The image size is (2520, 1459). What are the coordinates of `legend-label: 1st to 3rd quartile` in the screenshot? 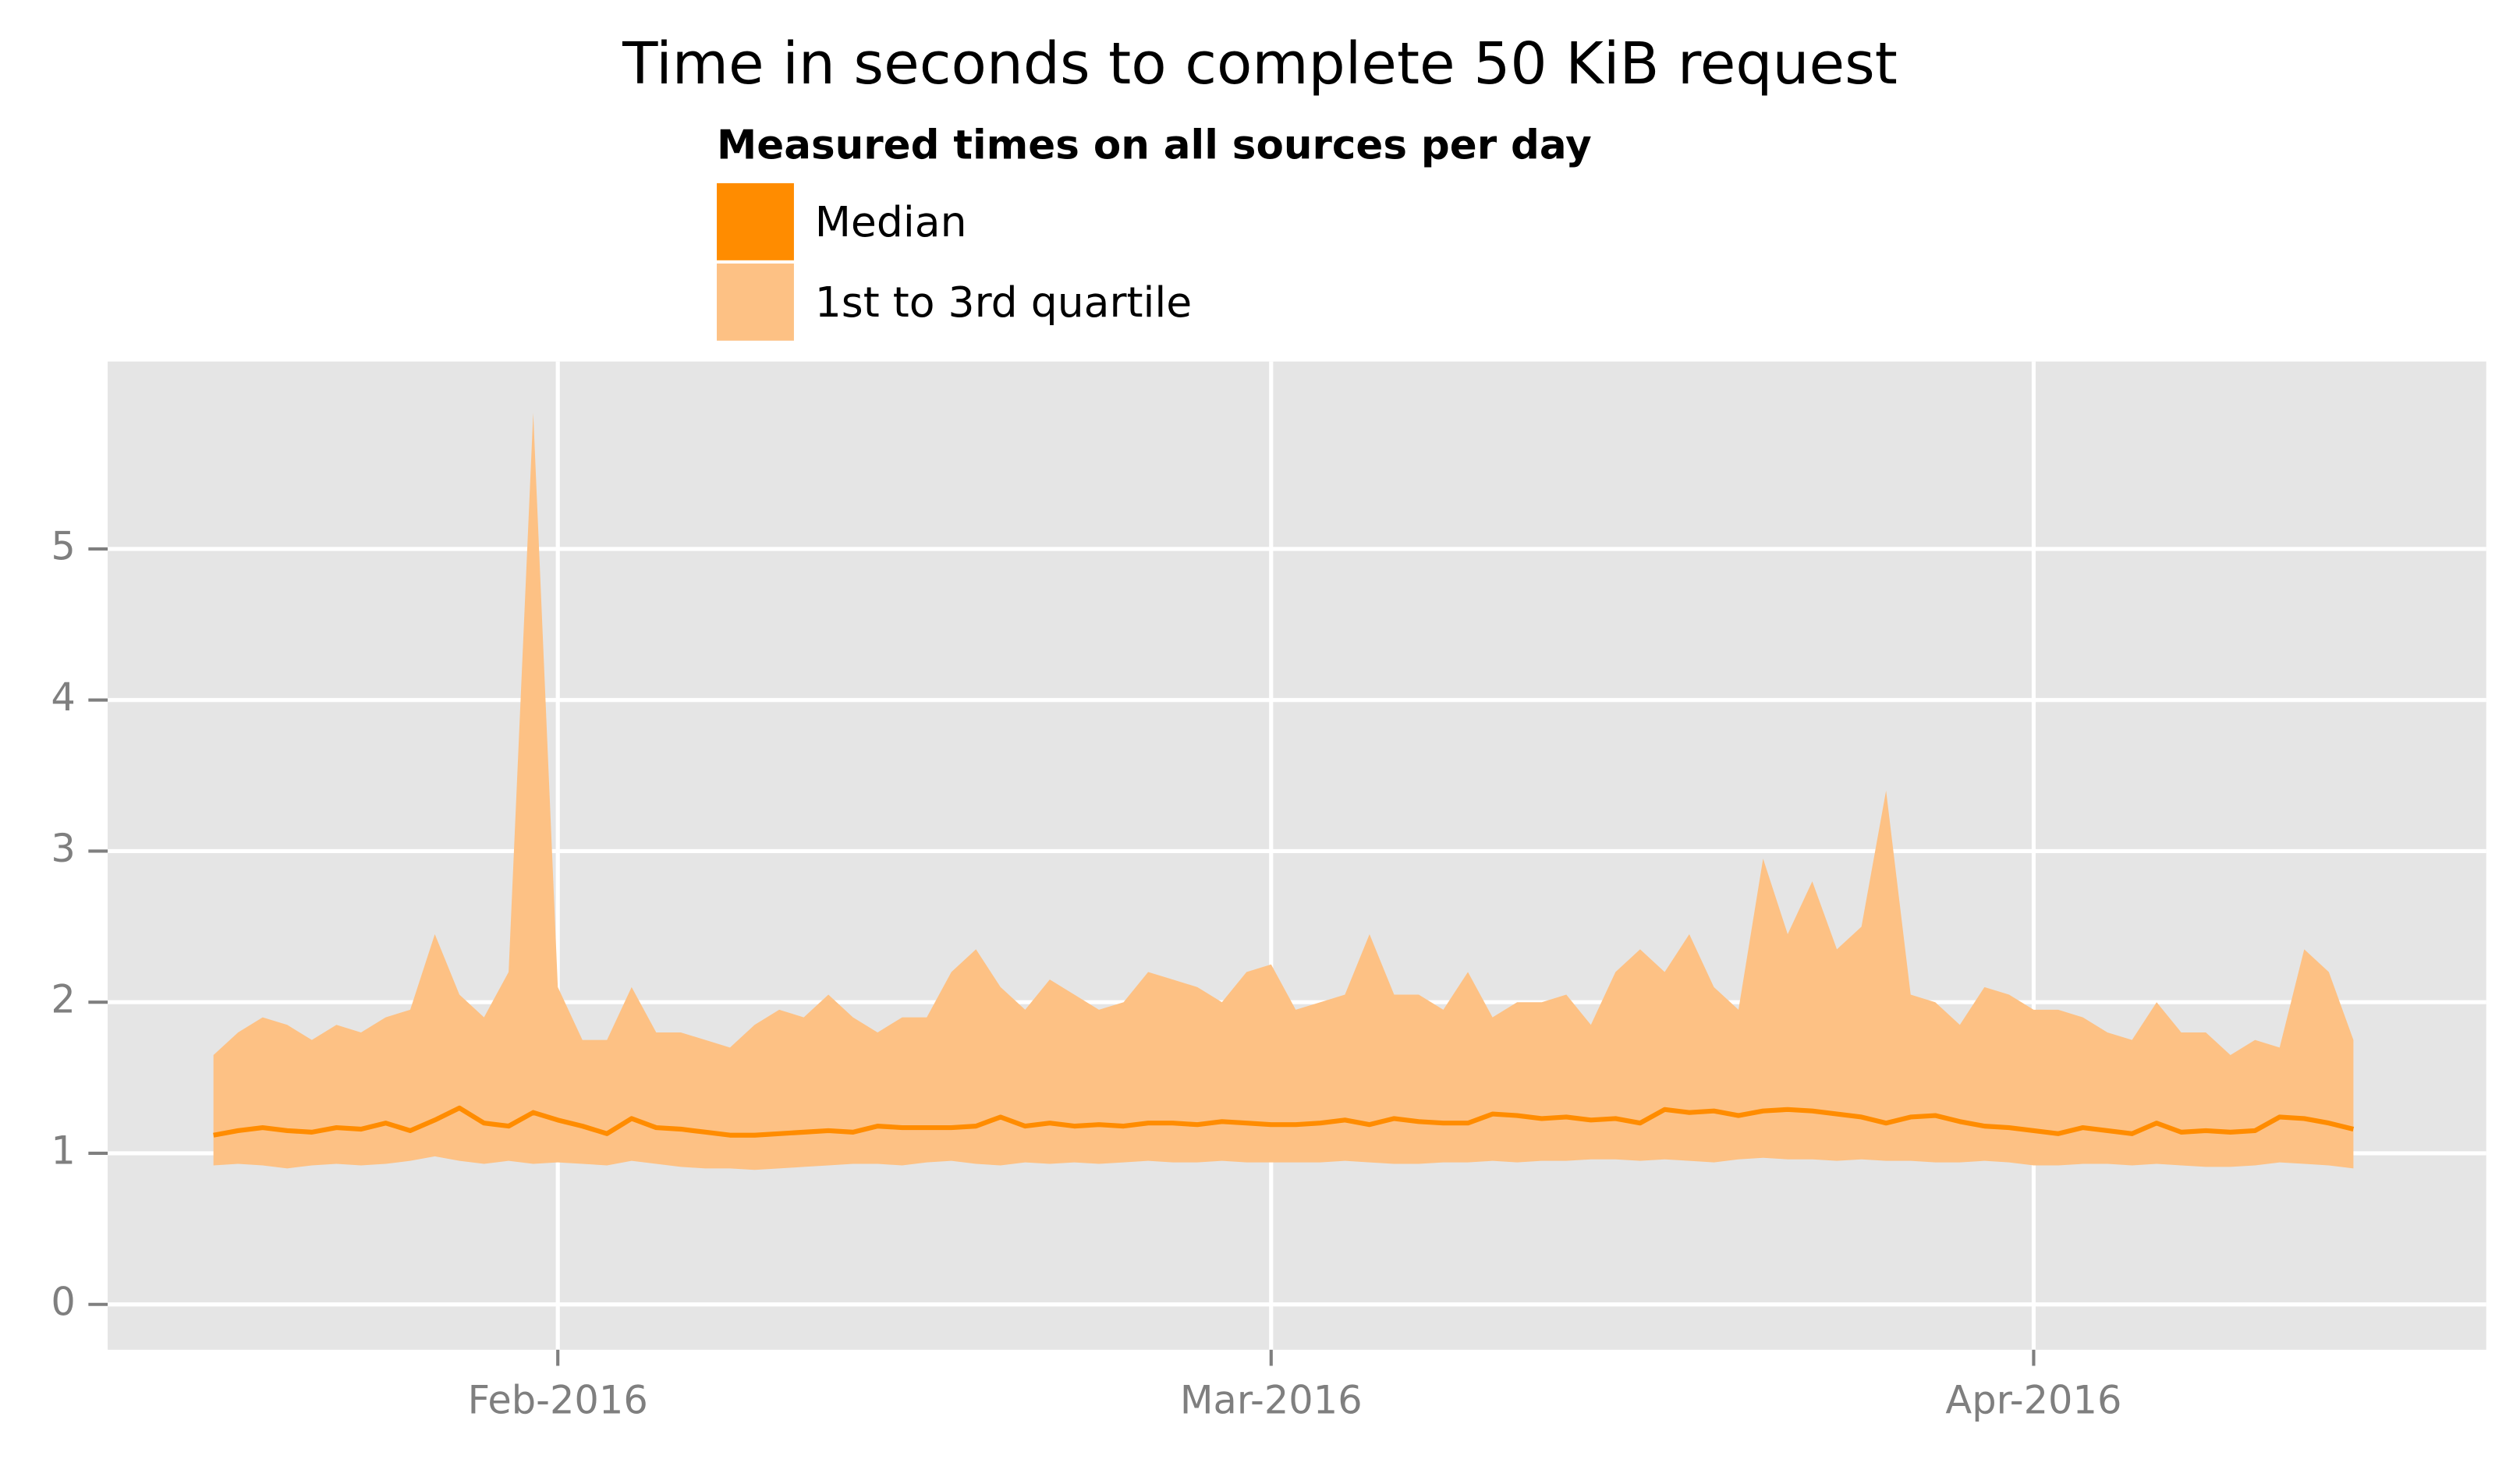 It's located at (1004, 302).